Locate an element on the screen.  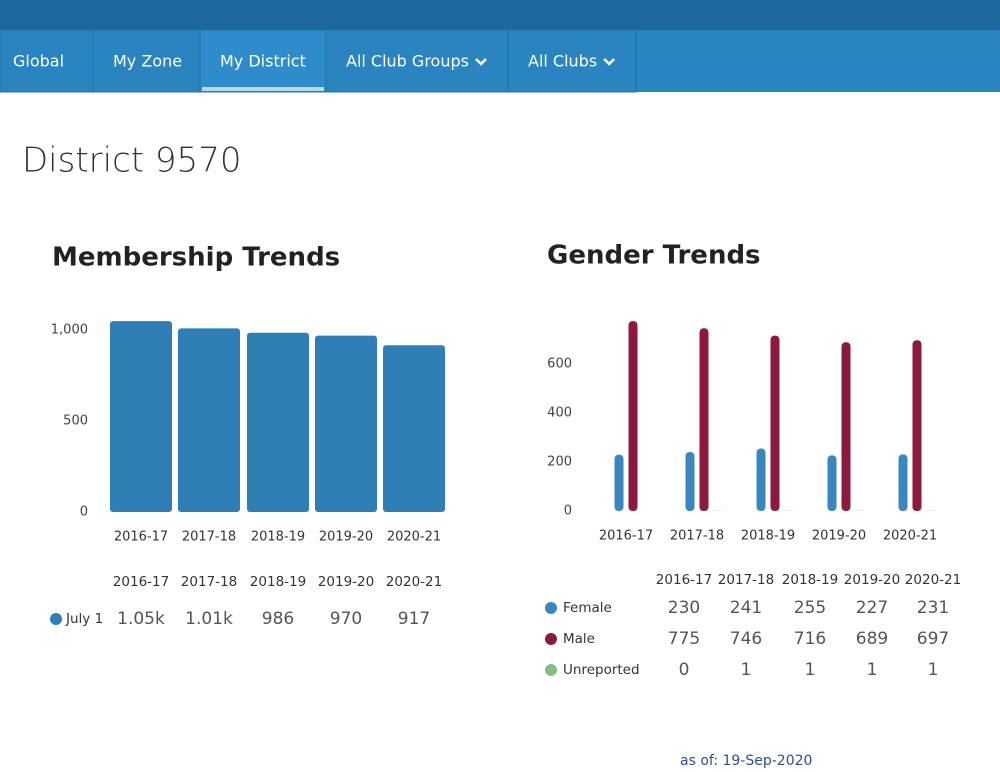
y-tick-label: 400 is located at coordinates (559, 413).